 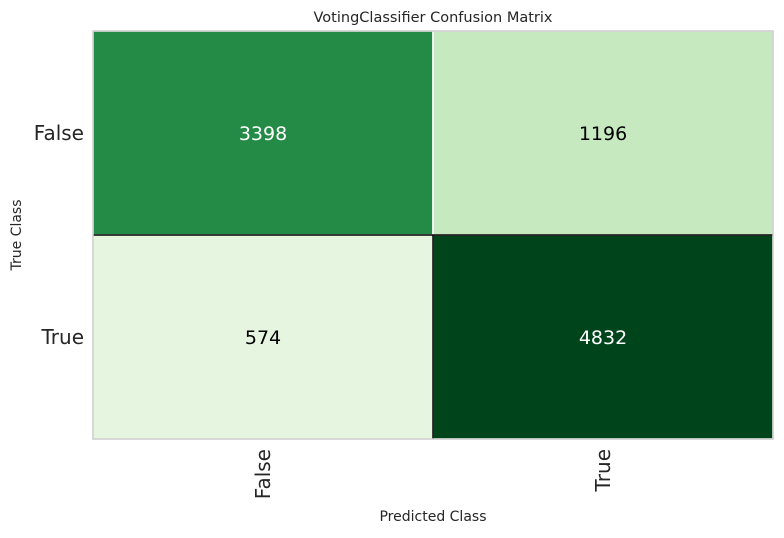 What do you see at coordinates (263, 474) in the screenshot?
I see `x-tick-label-false: False` at bounding box center [263, 474].